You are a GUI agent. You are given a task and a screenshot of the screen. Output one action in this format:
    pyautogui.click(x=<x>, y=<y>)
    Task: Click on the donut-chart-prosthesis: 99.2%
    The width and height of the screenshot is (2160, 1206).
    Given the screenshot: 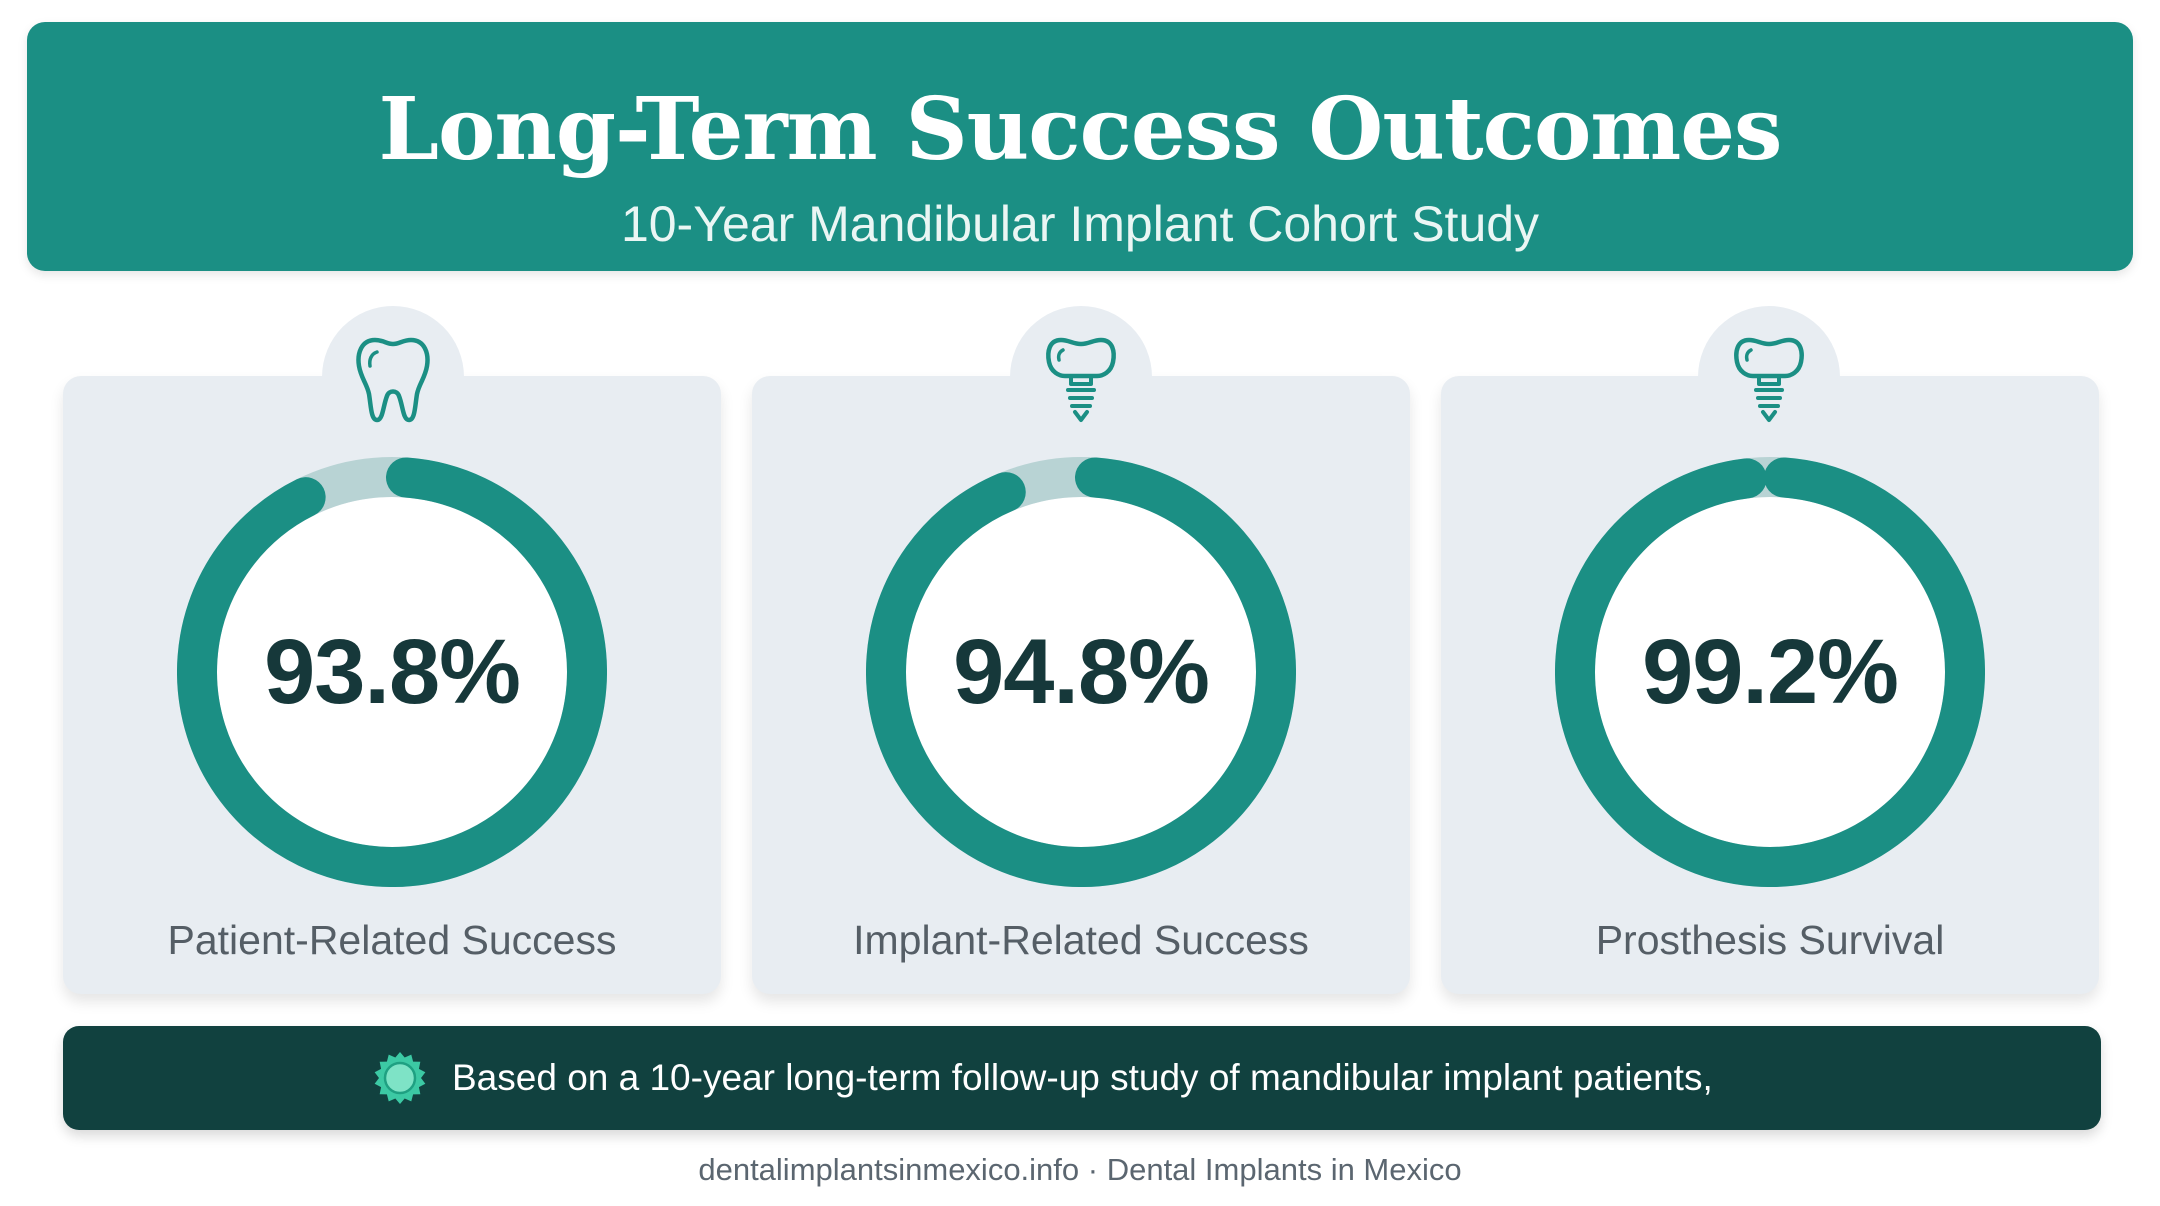 What is the action you would take?
    pyautogui.click(x=1770, y=672)
    